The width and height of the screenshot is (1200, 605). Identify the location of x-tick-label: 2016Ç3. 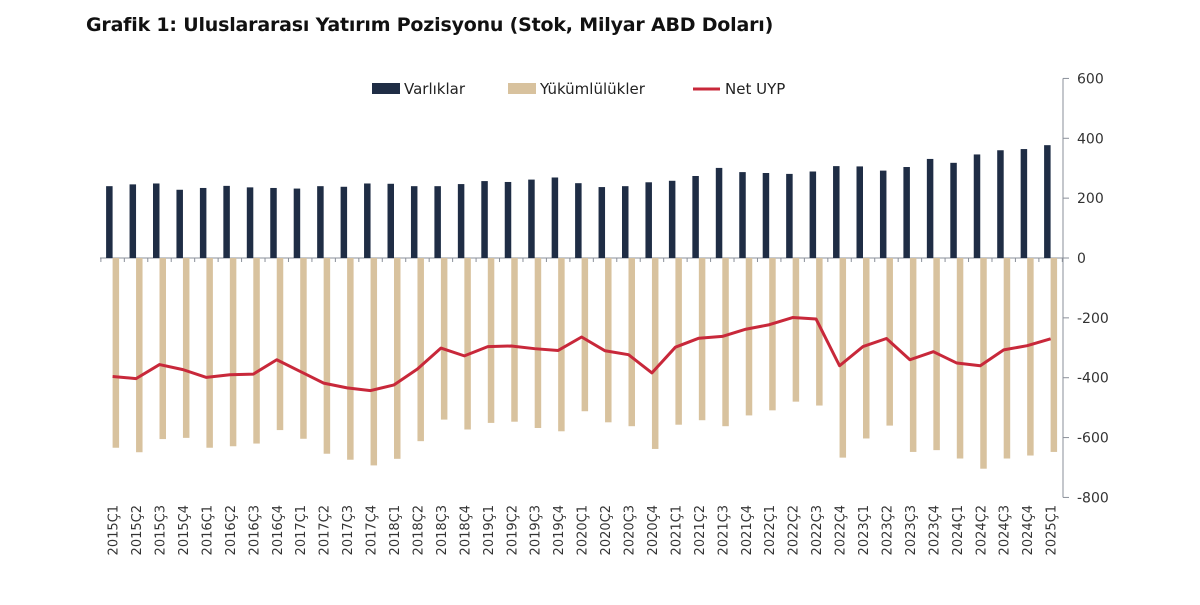
(254, 530).